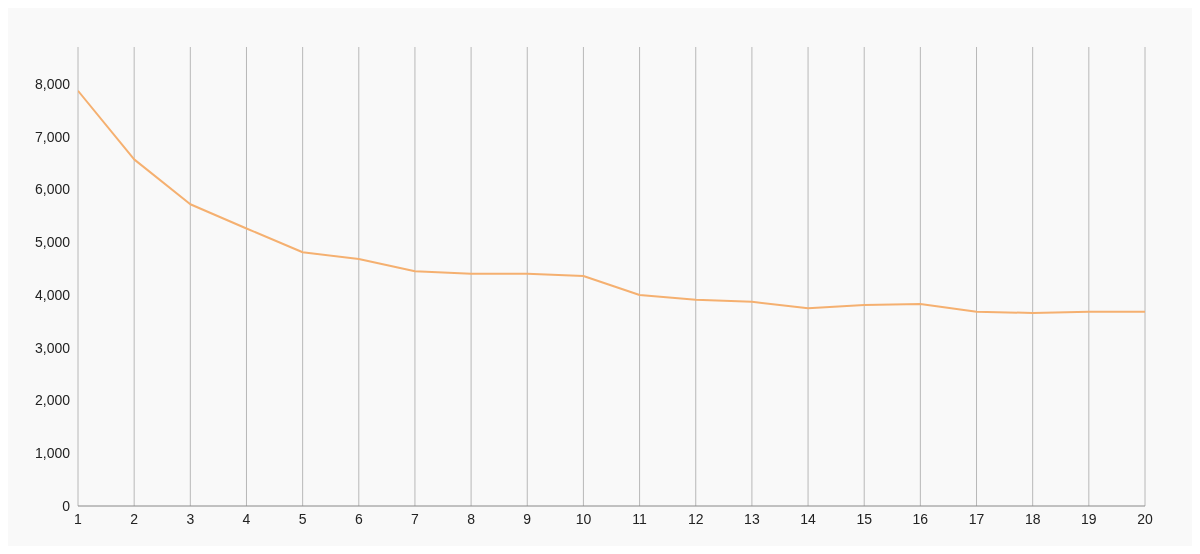  What do you see at coordinates (752, 518) in the screenshot?
I see `x-tick-label: 13` at bounding box center [752, 518].